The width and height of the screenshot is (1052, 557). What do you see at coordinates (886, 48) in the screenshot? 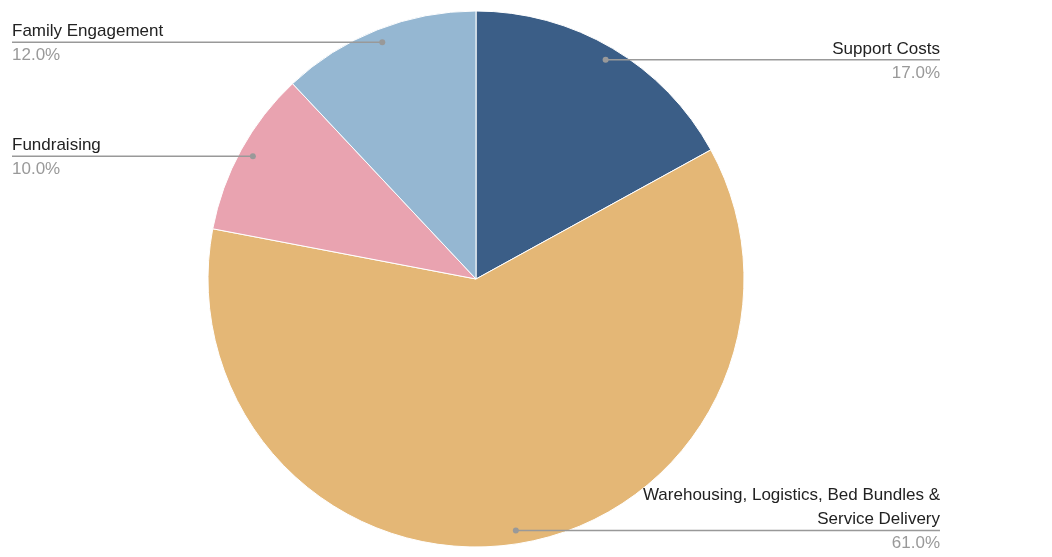
I see `slice-label: Support Costs` at bounding box center [886, 48].